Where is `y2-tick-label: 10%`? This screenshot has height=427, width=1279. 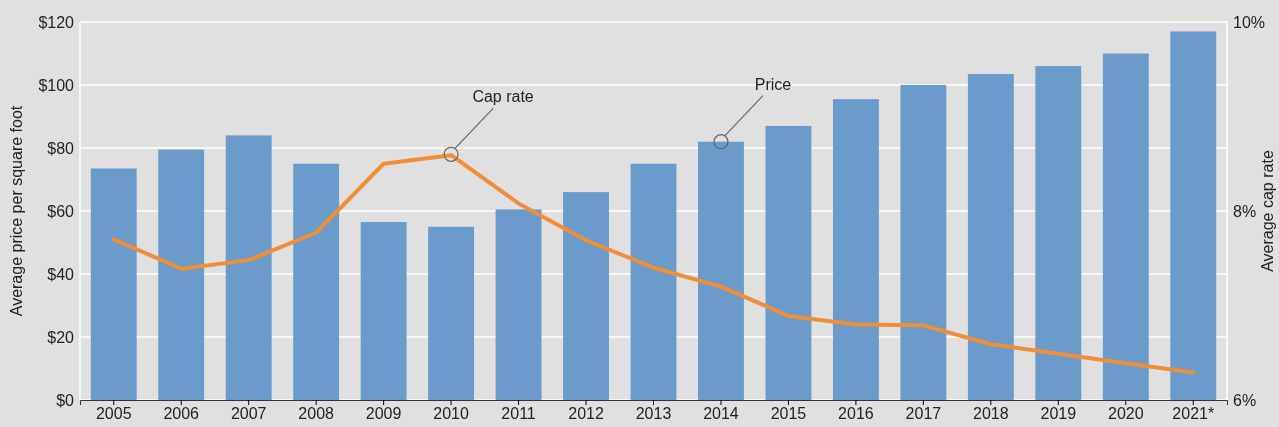
y2-tick-label: 10% is located at coordinates (1249, 22).